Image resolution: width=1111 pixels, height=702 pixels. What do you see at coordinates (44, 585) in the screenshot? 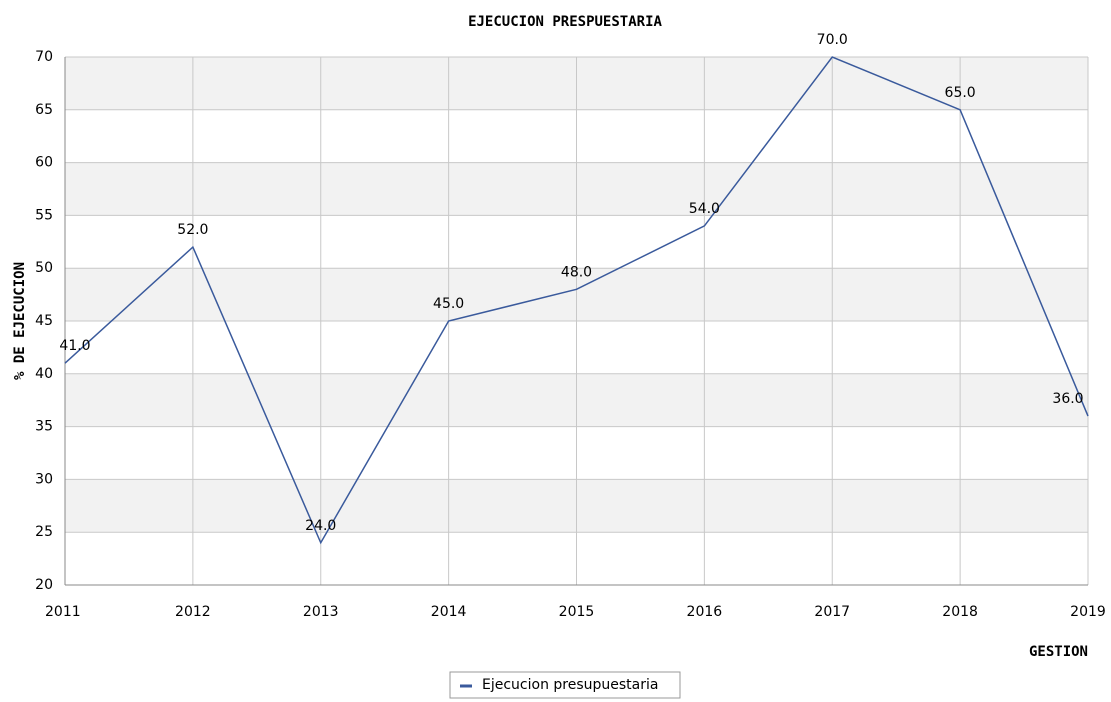
I see `y-tick-label: 20` at bounding box center [44, 585].